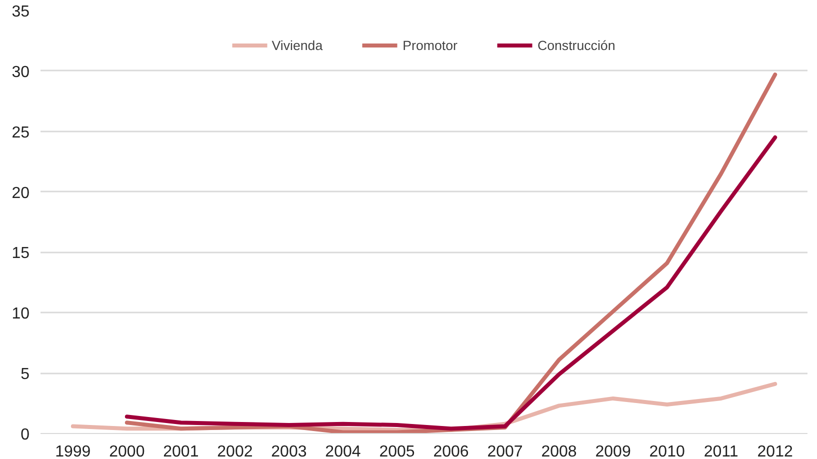 The height and width of the screenshot is (459, 817). What do you see at coordinates (21, 314) in the screenshot?
I see `y-tick-label: 10` at bounding box center [21, 314].